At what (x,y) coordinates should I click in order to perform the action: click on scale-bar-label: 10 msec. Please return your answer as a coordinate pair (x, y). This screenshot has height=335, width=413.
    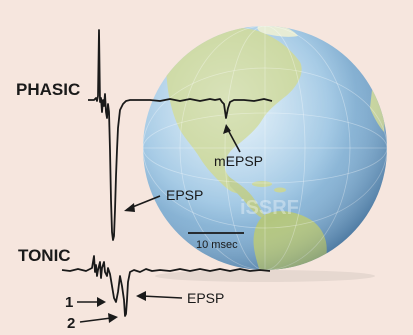
    Looking at the image, I should click on (217, 245).